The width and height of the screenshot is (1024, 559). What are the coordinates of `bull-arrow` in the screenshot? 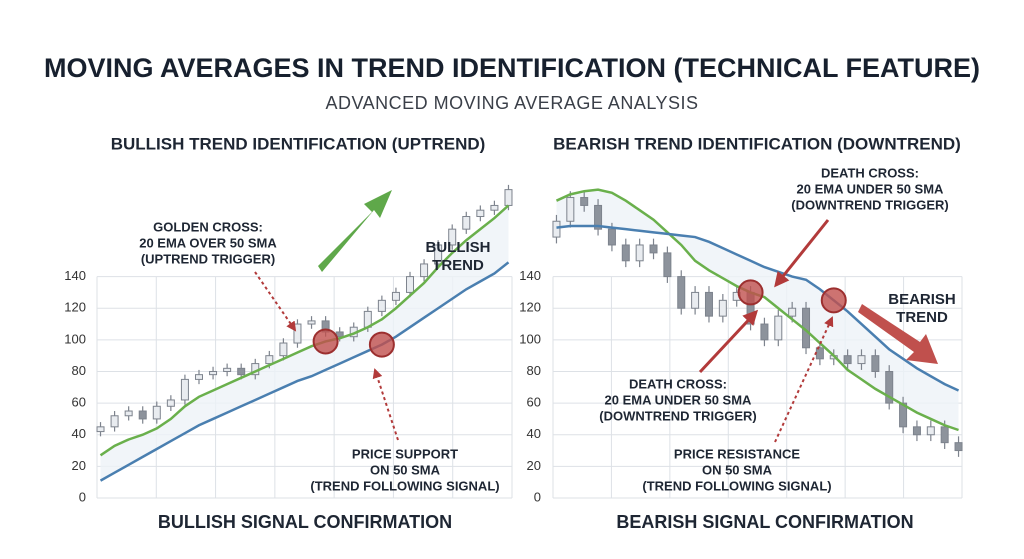 It's located at (355, 231).